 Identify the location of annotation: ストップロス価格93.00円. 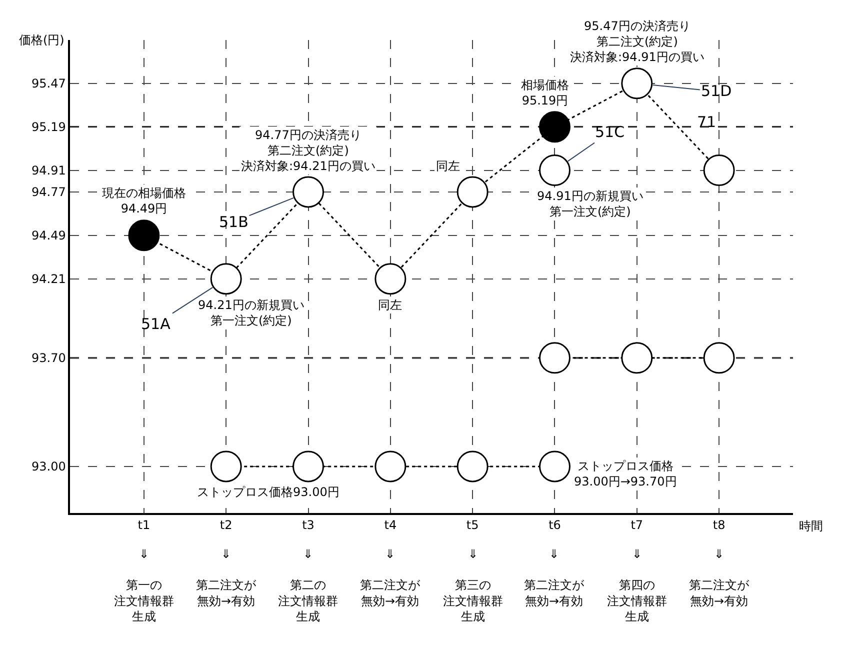
(268, 492).